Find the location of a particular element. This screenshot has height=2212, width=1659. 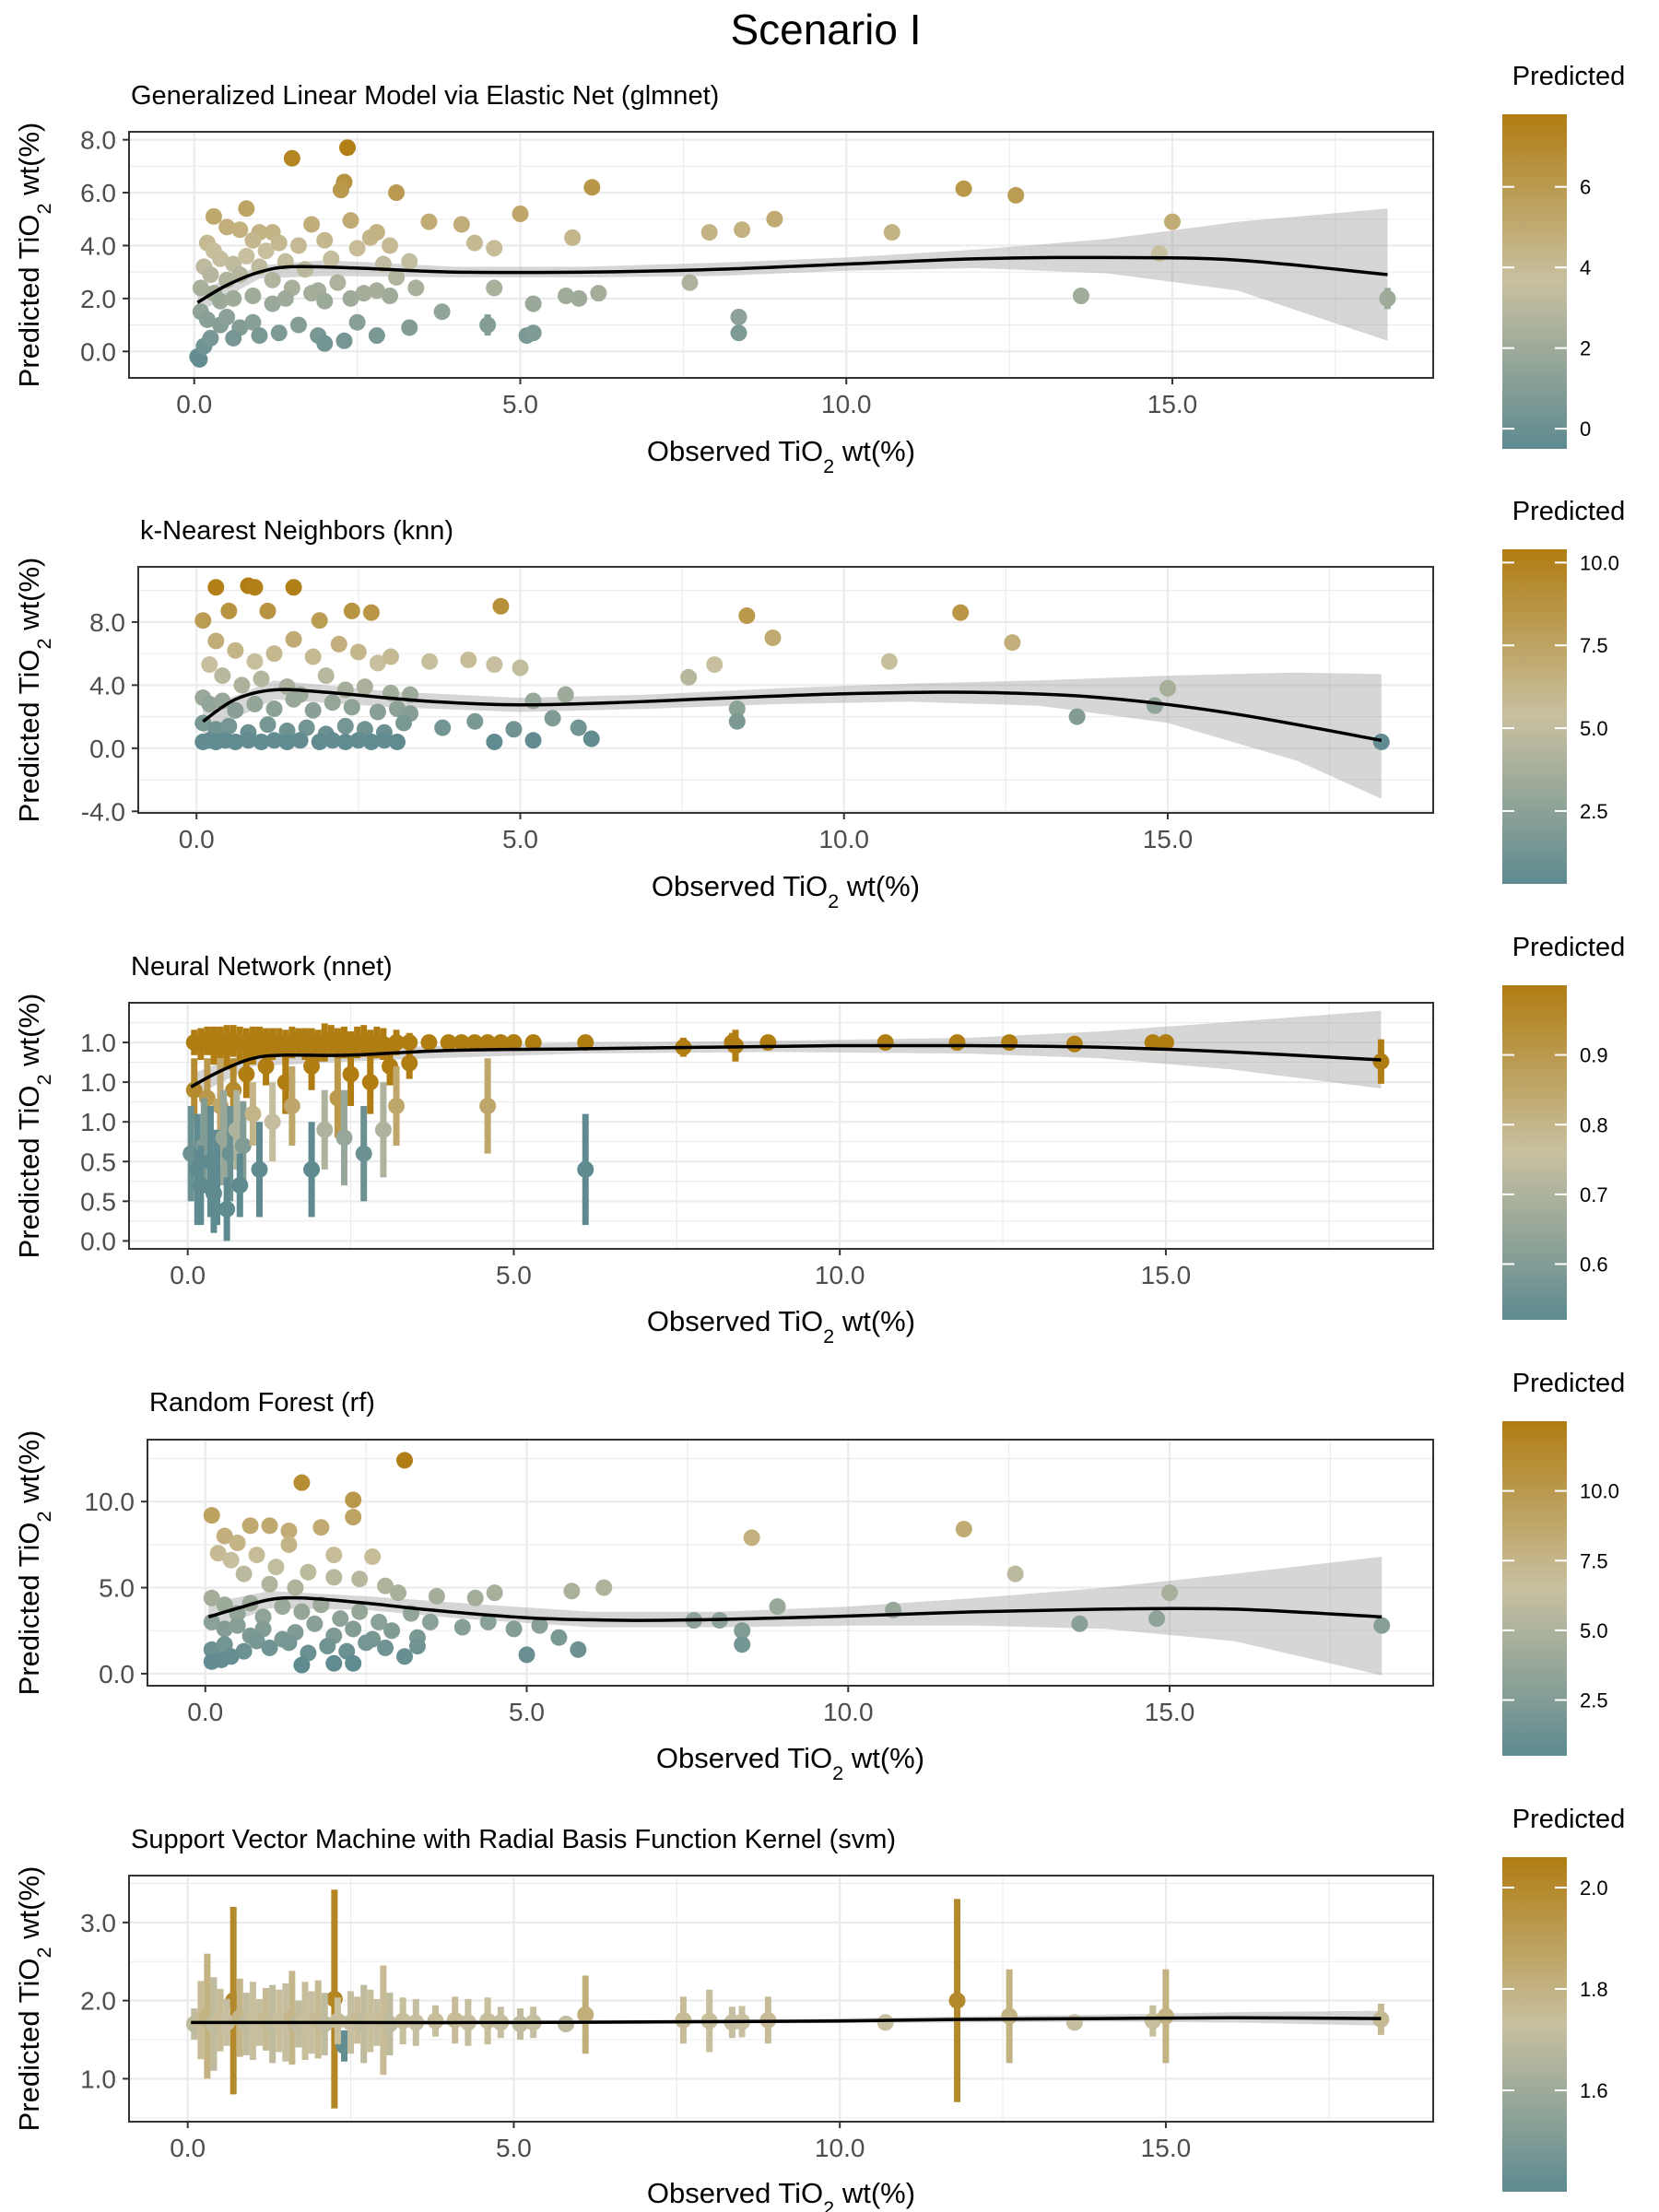

panel-title: Random Forest (rf) is located at coordinates (262, 1403).